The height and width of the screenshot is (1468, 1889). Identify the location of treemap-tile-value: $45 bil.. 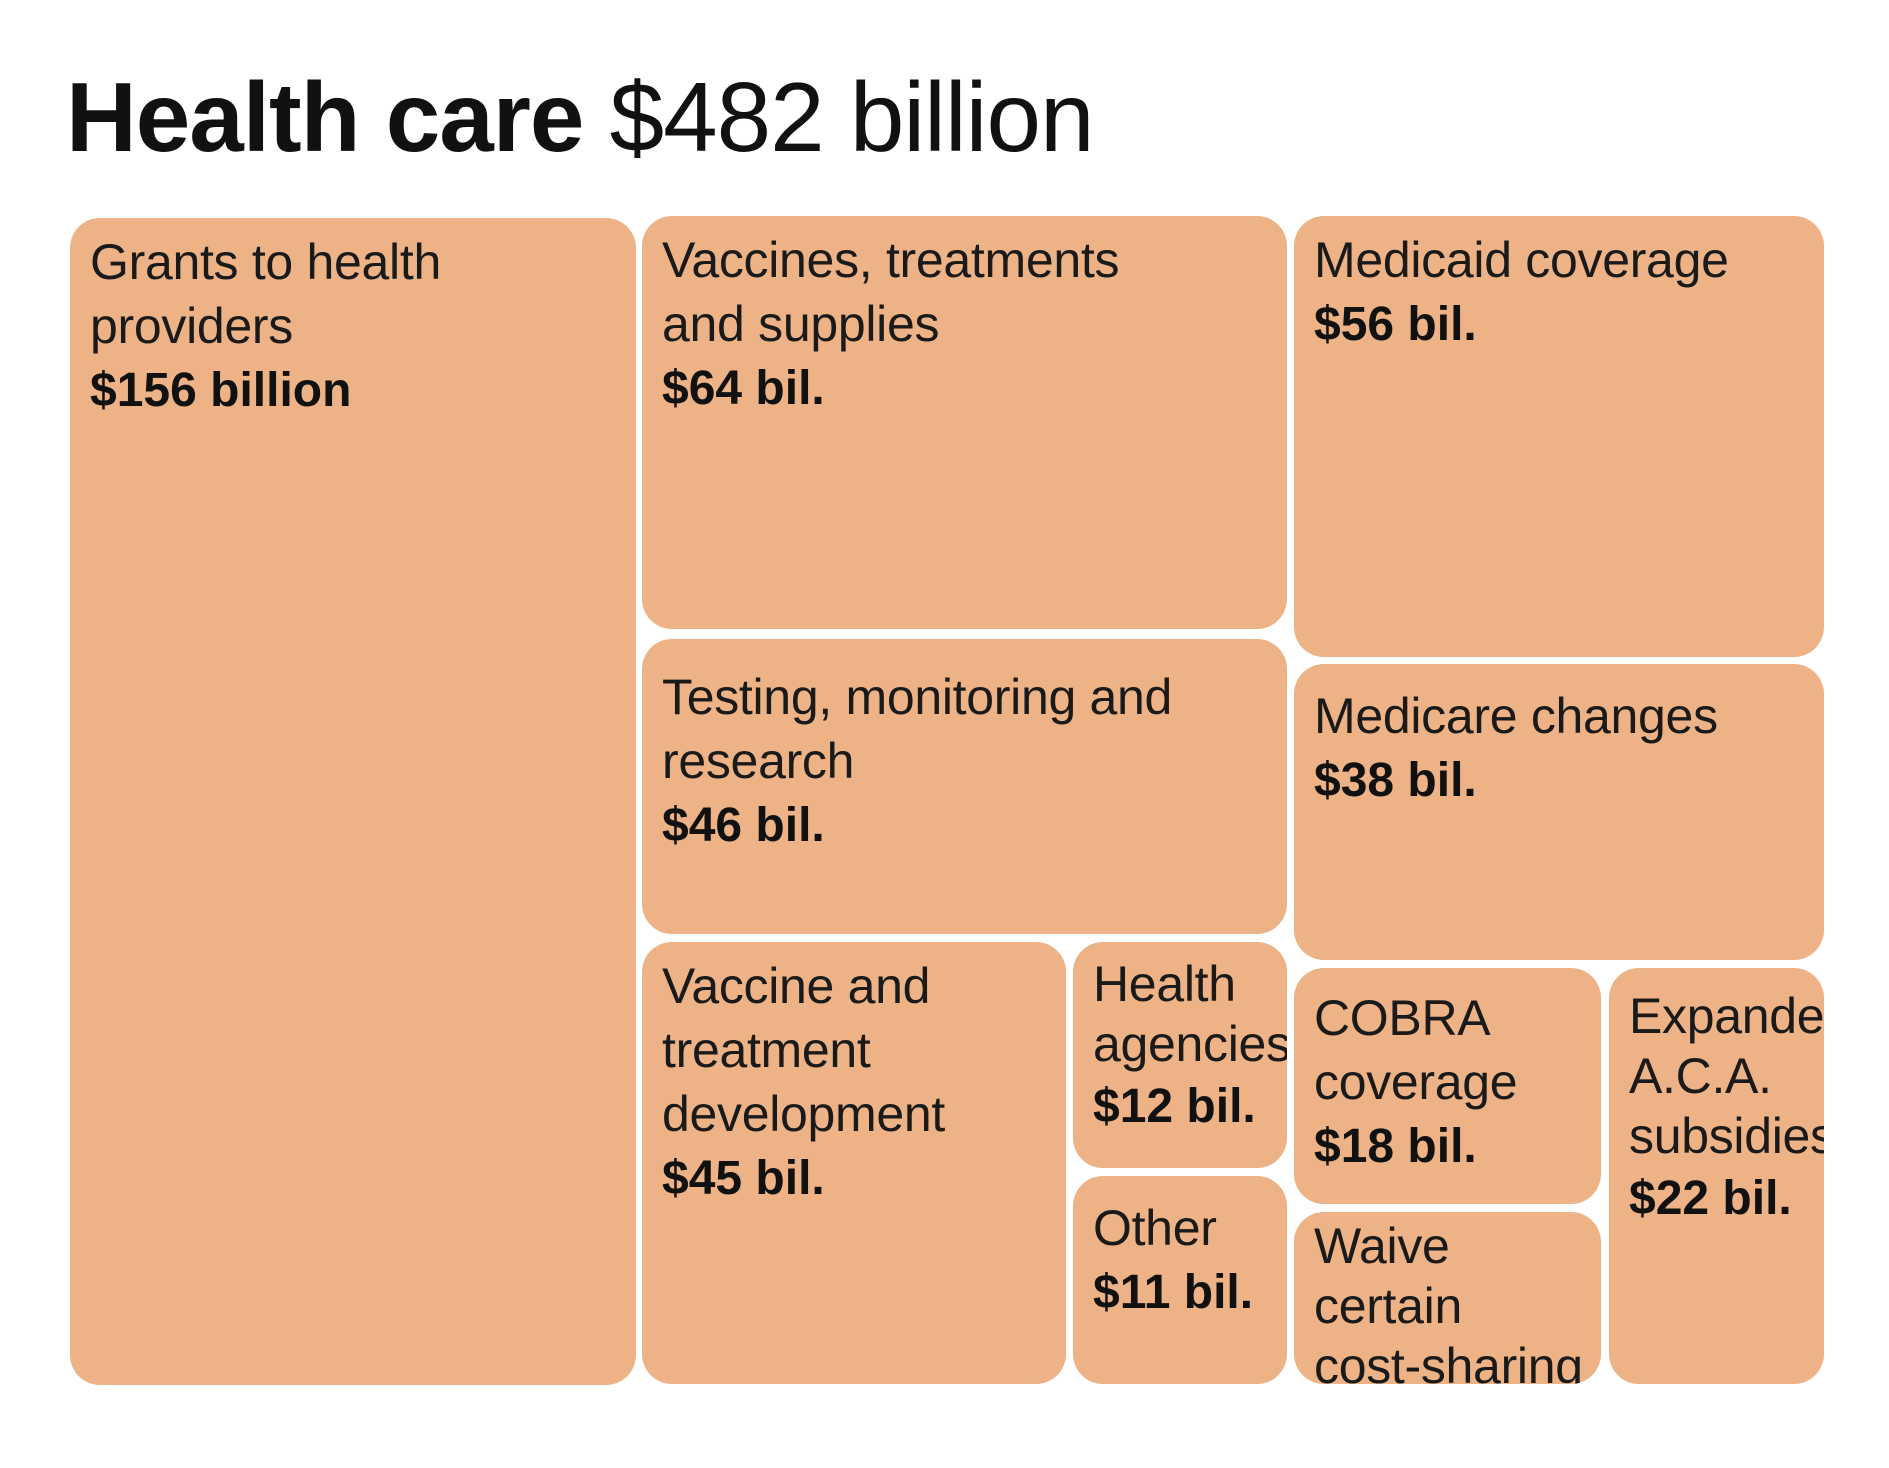
(743, 1178).